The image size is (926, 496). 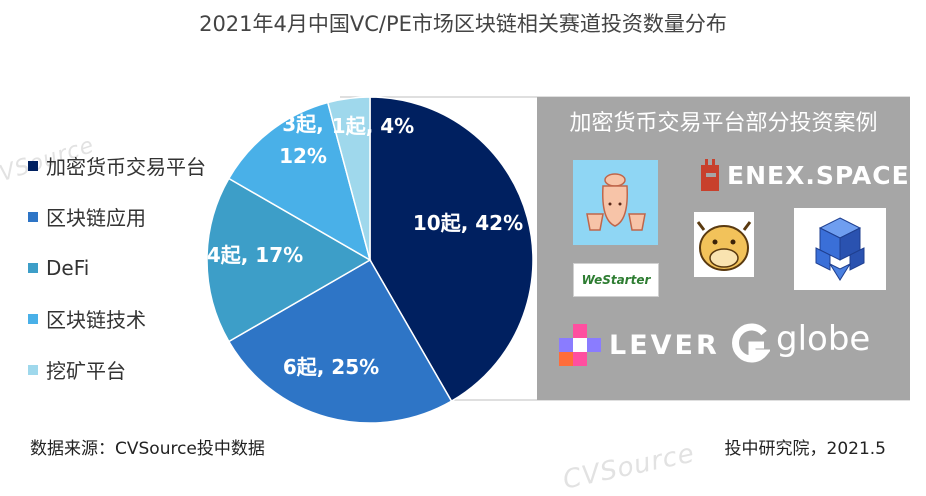 I want to click on globe-mark-icon, so click(x=751, y=343).